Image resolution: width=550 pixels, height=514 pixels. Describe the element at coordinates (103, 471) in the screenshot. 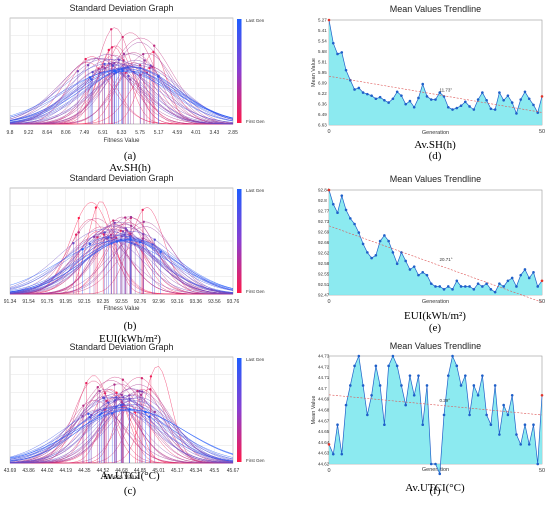

I see `x-tick-label: 44.52` at that location.